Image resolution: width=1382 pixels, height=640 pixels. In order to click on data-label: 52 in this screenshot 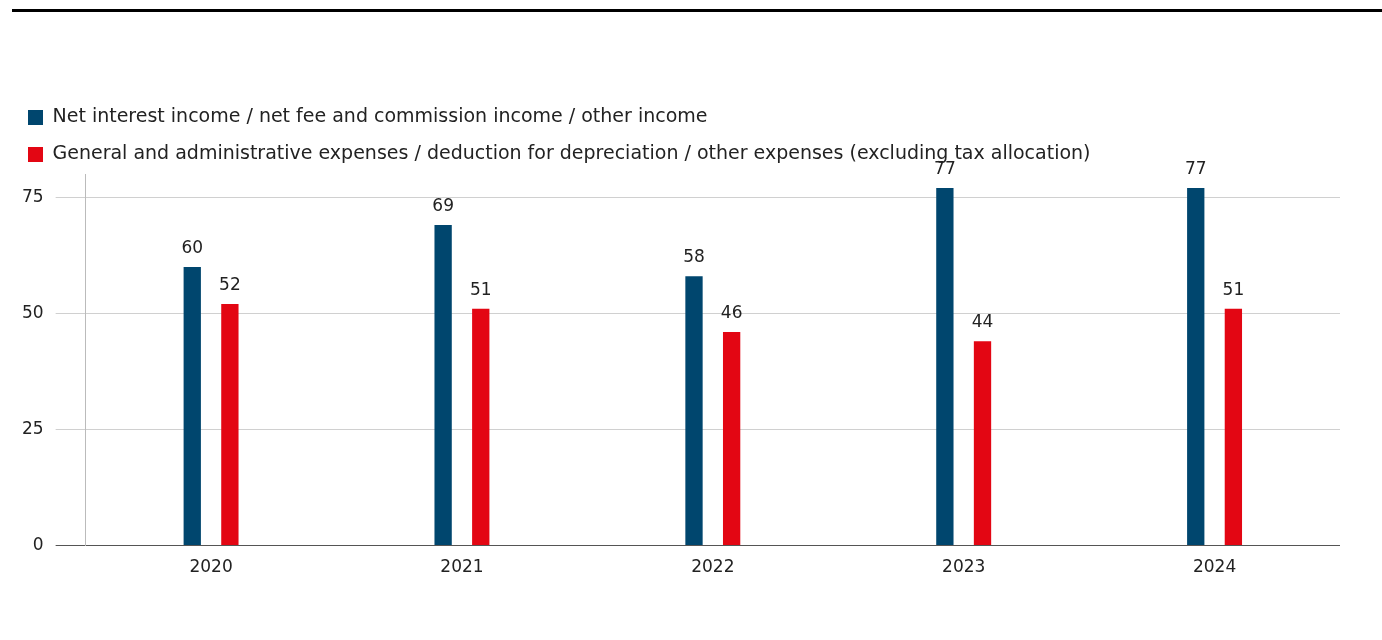, I will do `click(230, 283)`.